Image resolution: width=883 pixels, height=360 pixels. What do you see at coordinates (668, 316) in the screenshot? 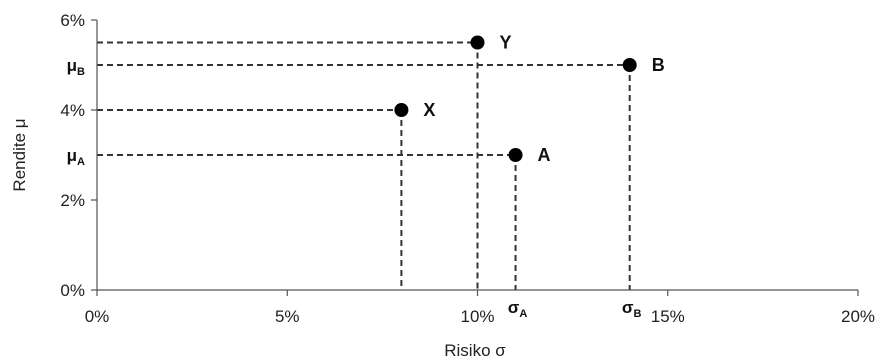
I see `x-tick-label: 15%` at bounding box center [668, 316].